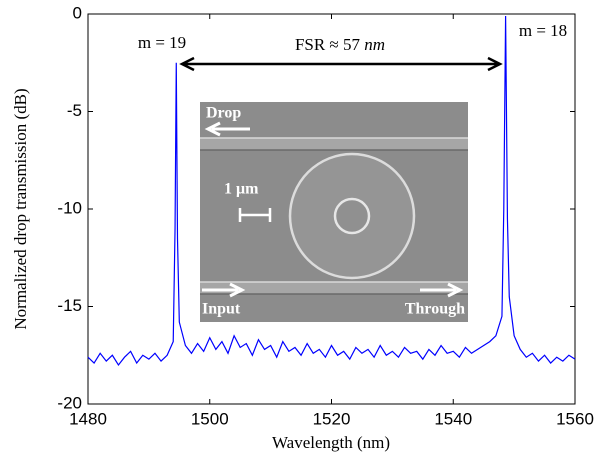 This screenshot has height=462, width=599. I want to click on inset-label: Input, so click(221, 309).